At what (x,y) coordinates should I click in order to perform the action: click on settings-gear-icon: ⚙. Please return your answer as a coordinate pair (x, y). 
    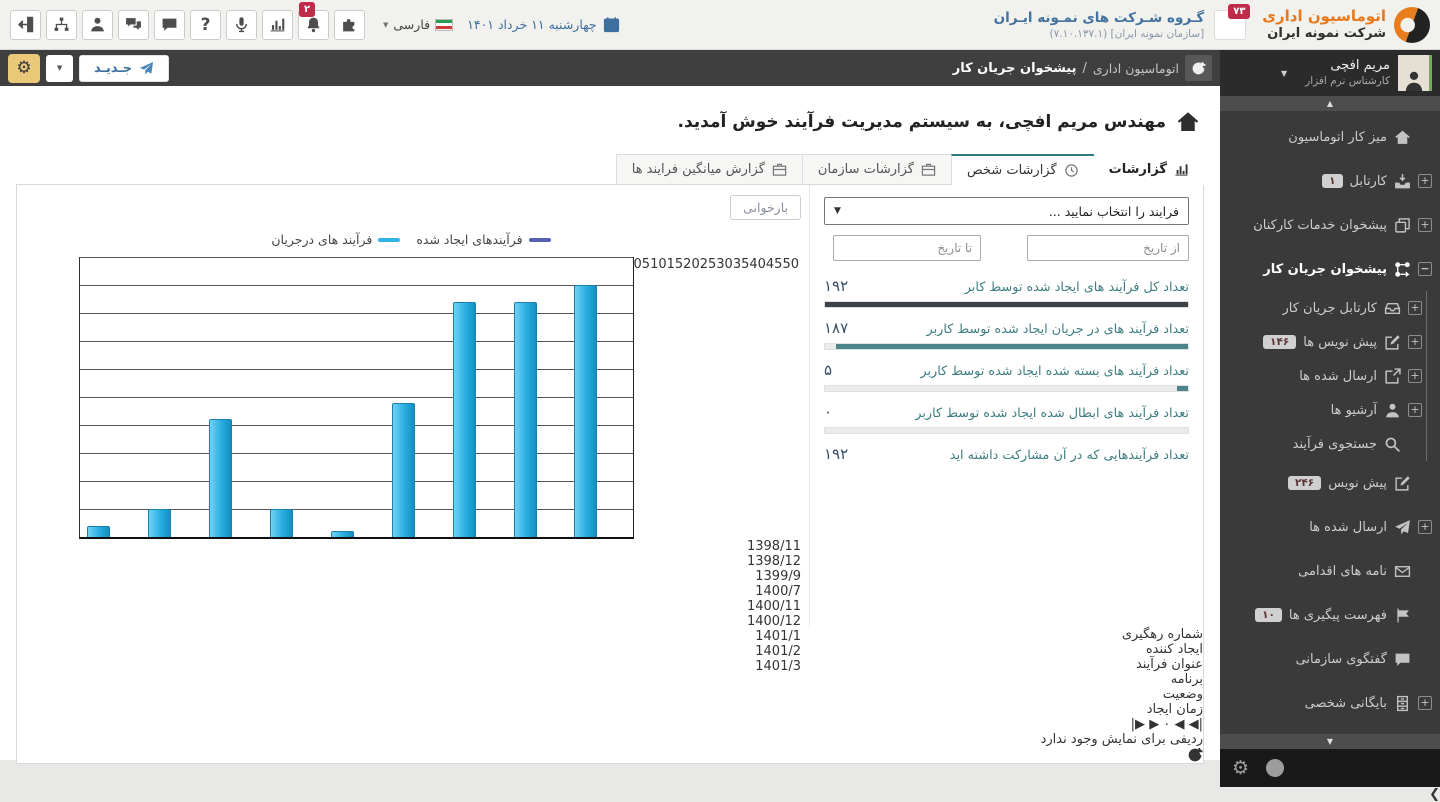
    Looking at the image, I should click on (1241, 768).